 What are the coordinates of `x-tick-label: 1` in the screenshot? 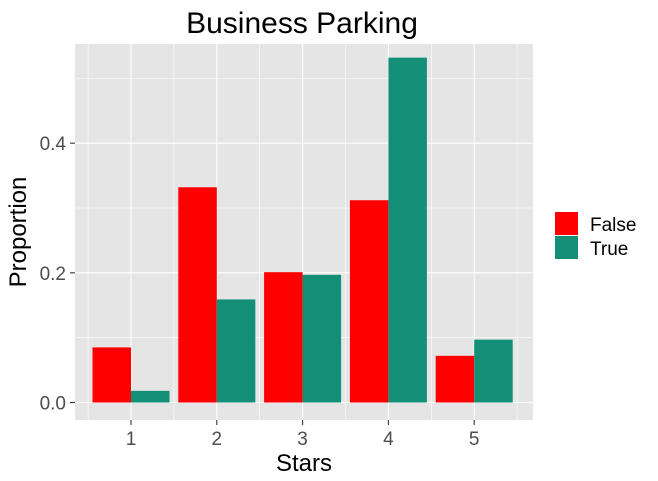 It's located at (131, 439).